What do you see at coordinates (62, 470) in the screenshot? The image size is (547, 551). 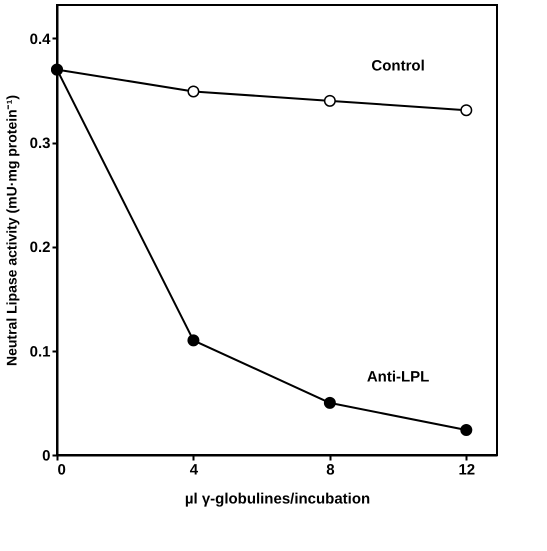 I see `x-tick-label: 0` at bounding box center [62, 470].